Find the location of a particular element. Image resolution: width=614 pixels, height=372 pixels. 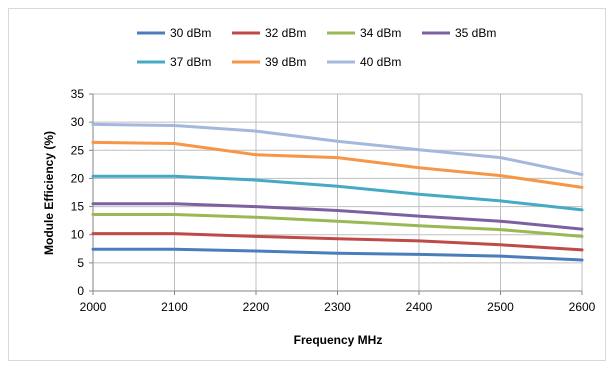

y-tick-label: 35 is located at coordinates (78, 94).